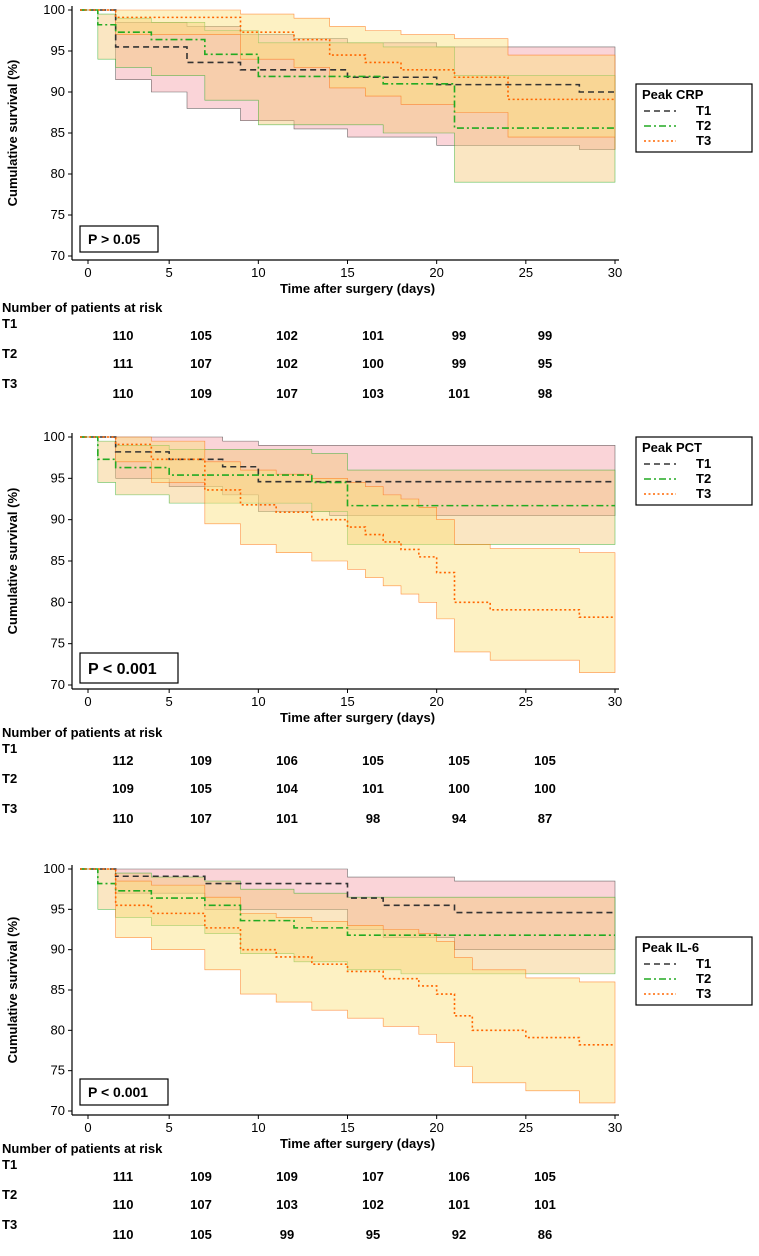  Describe the element at coordinates (373, 1234) in the screenshot. I see `risk-count: 95` at that location.